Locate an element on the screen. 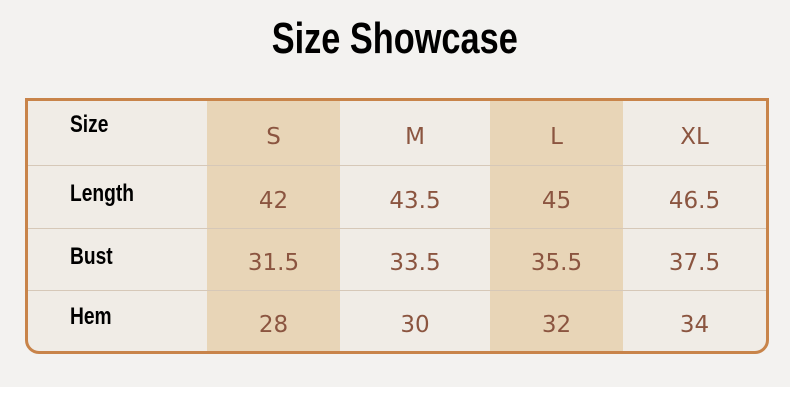  table-cell: 34 is located at coordinates (694, 324).